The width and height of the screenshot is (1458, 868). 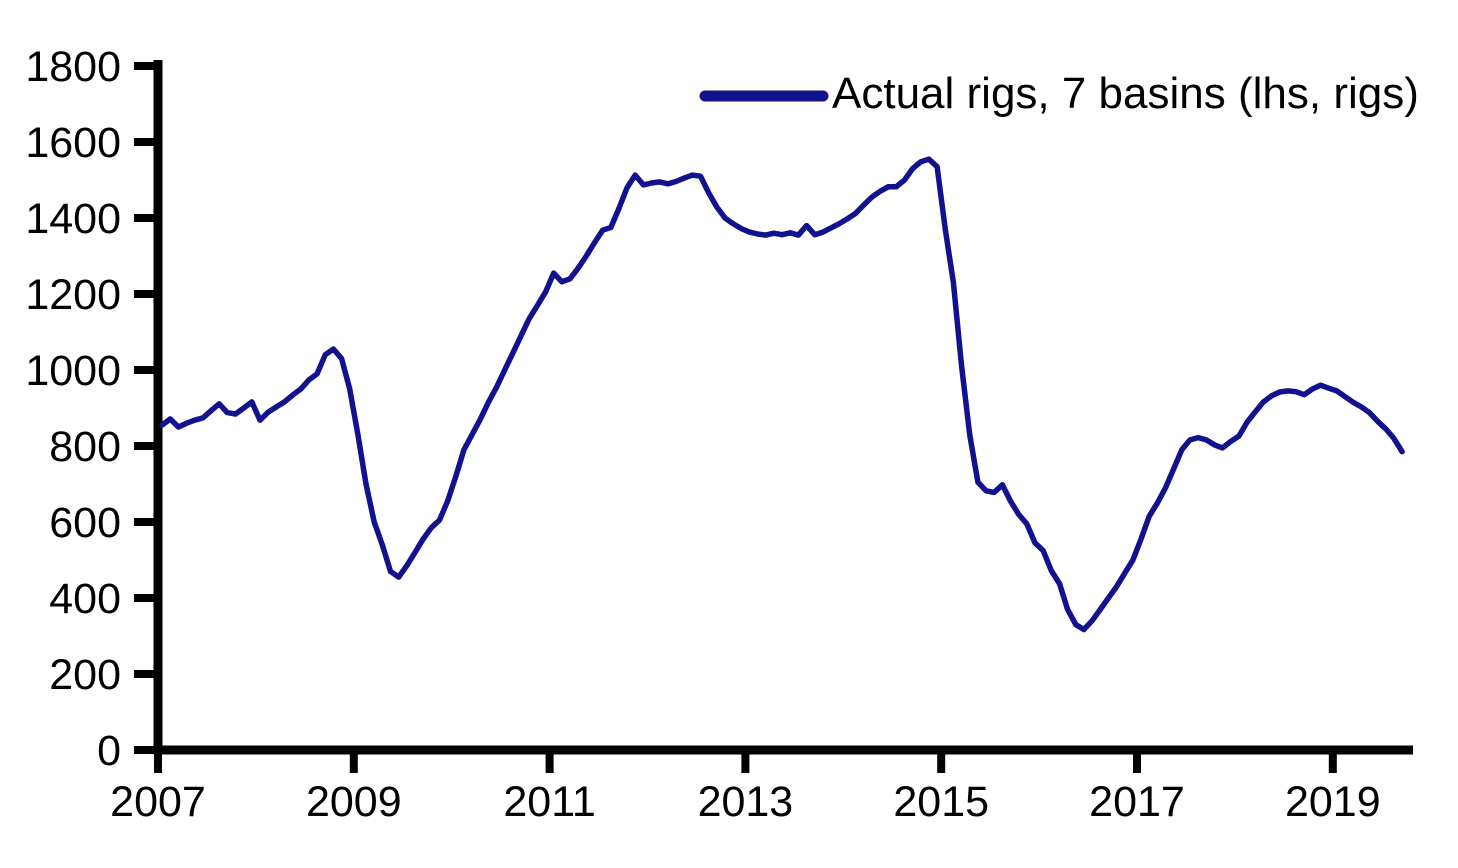 I want to click on x-tick-label: 2011, so click(x=549, y=802).